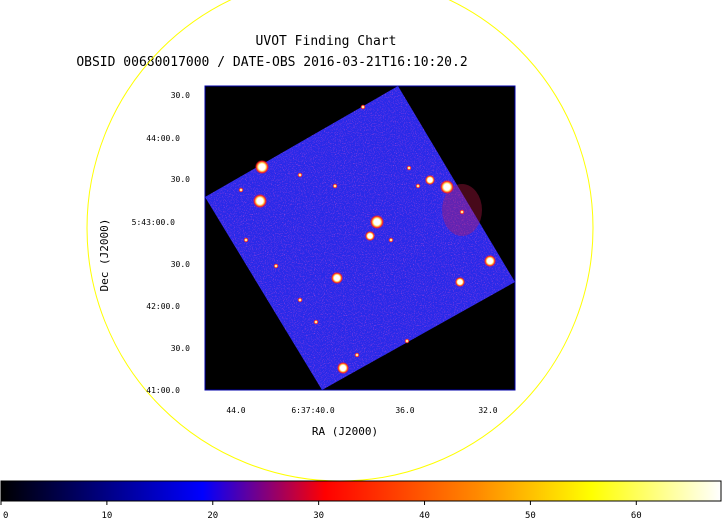  Describe the element at coordinates (163, 306) in the screenshot. I see `dec-tick-label: 42:00.0` at that location.